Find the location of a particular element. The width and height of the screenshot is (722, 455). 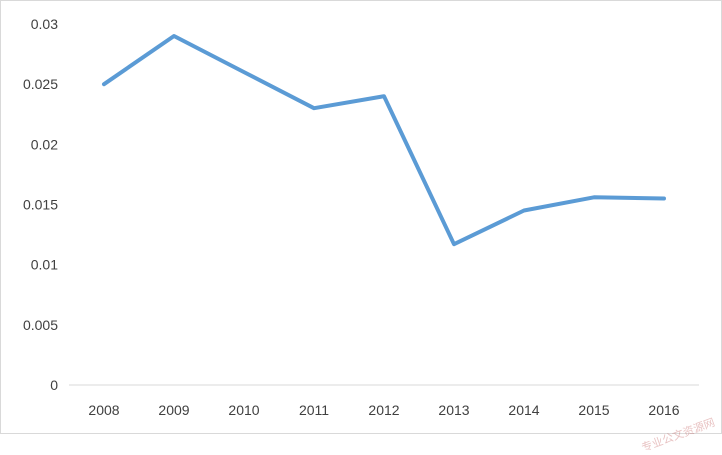

x-tick-label: 2015 is located at coordinates (593, 410).